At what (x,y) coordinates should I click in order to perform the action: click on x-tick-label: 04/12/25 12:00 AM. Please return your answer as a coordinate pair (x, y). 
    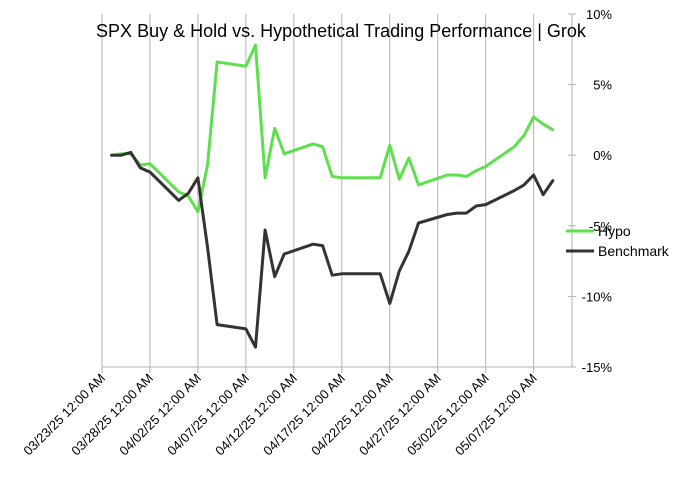
    Looking at the image, I should click on (256, 415).